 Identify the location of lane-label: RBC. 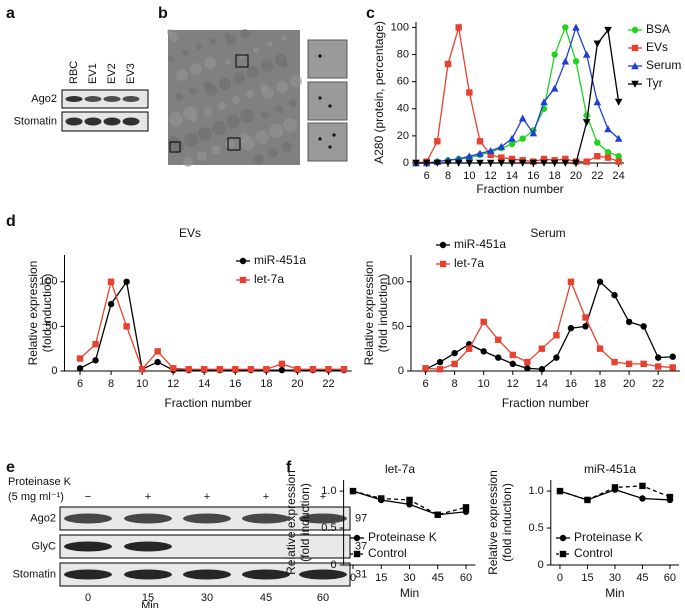
(74, 72).